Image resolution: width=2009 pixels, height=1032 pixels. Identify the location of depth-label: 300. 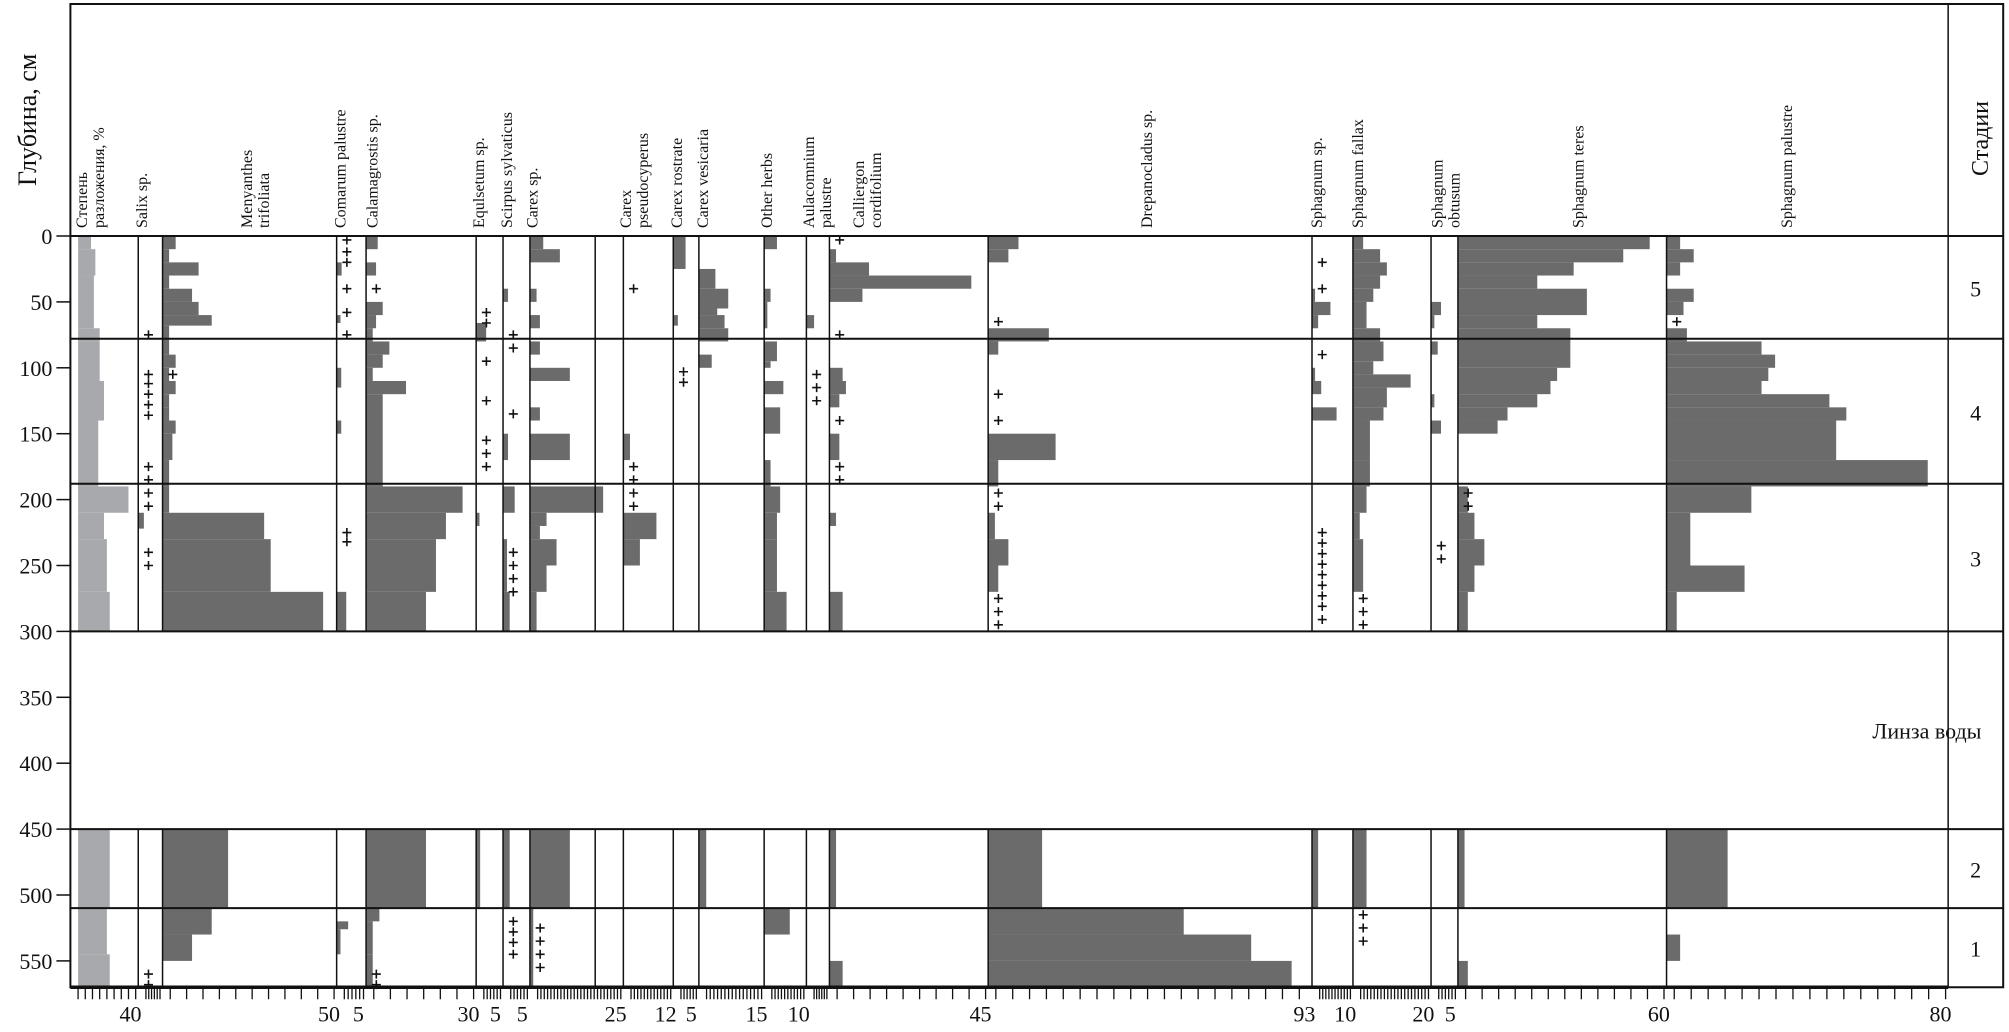
(35, 631).